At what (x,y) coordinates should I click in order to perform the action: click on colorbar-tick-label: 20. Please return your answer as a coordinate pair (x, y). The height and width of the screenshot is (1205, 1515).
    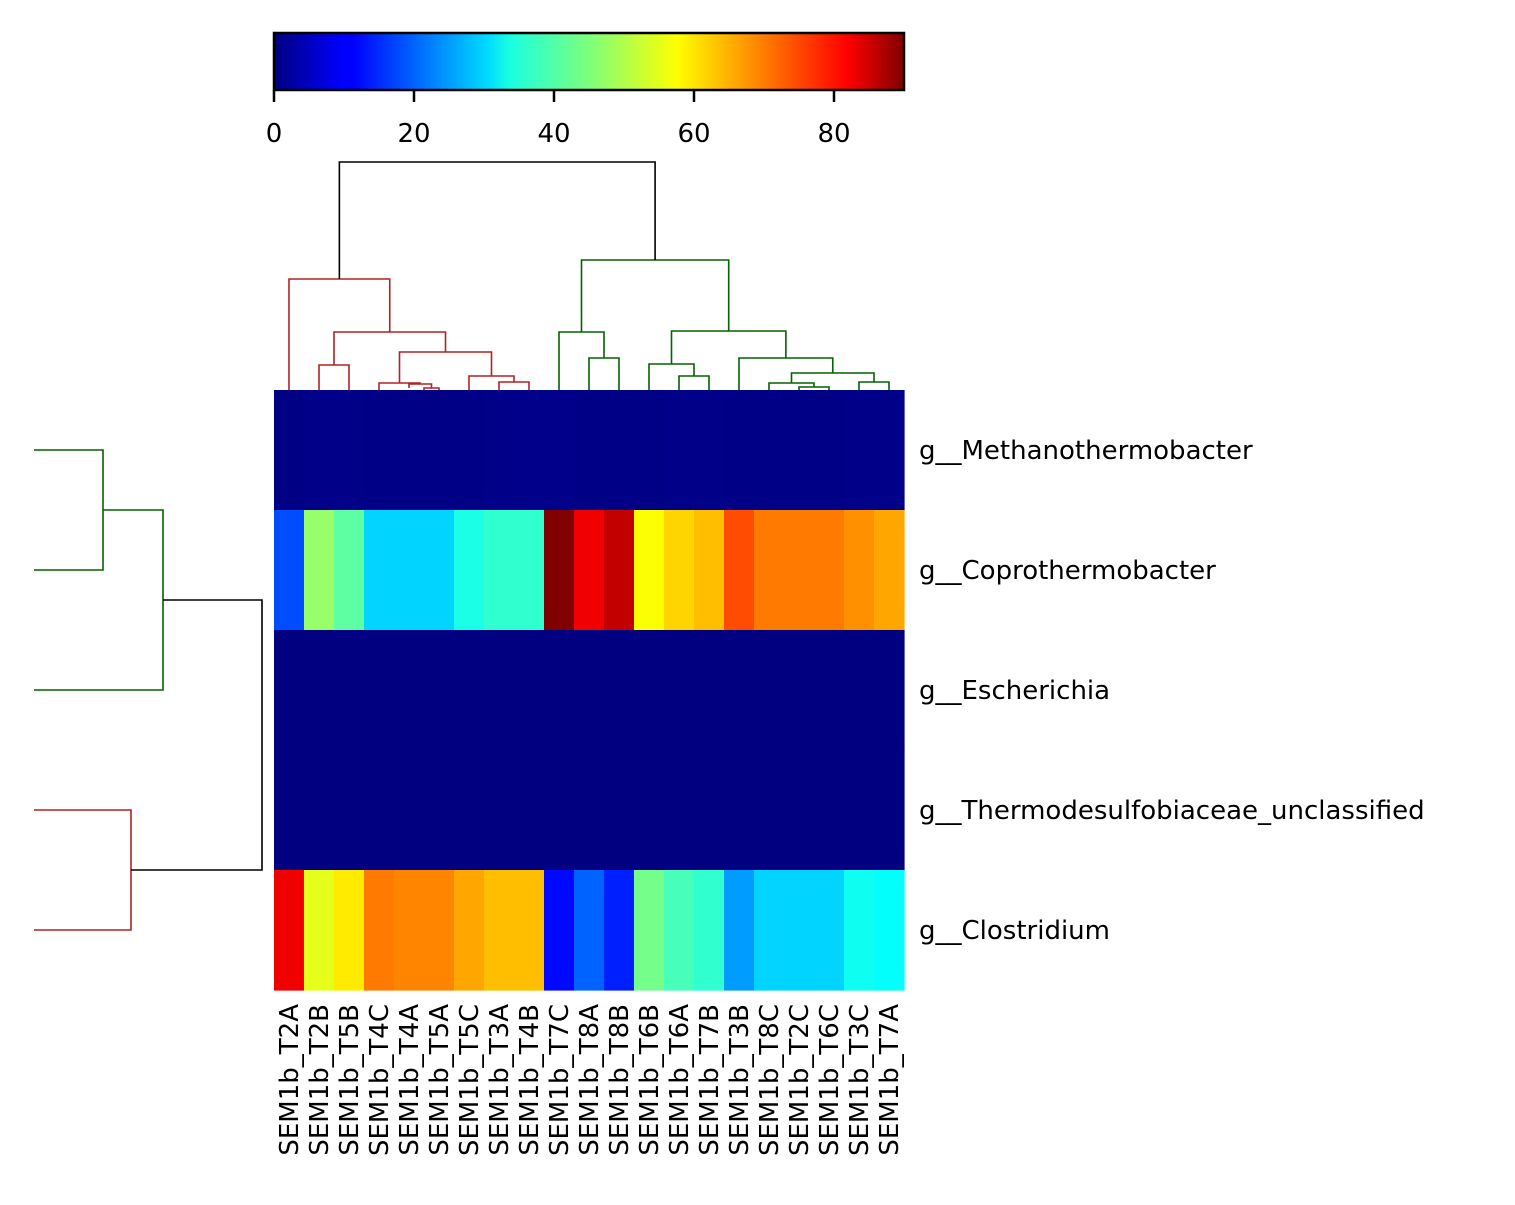
    Looking at the image, I should click on (413, 134).